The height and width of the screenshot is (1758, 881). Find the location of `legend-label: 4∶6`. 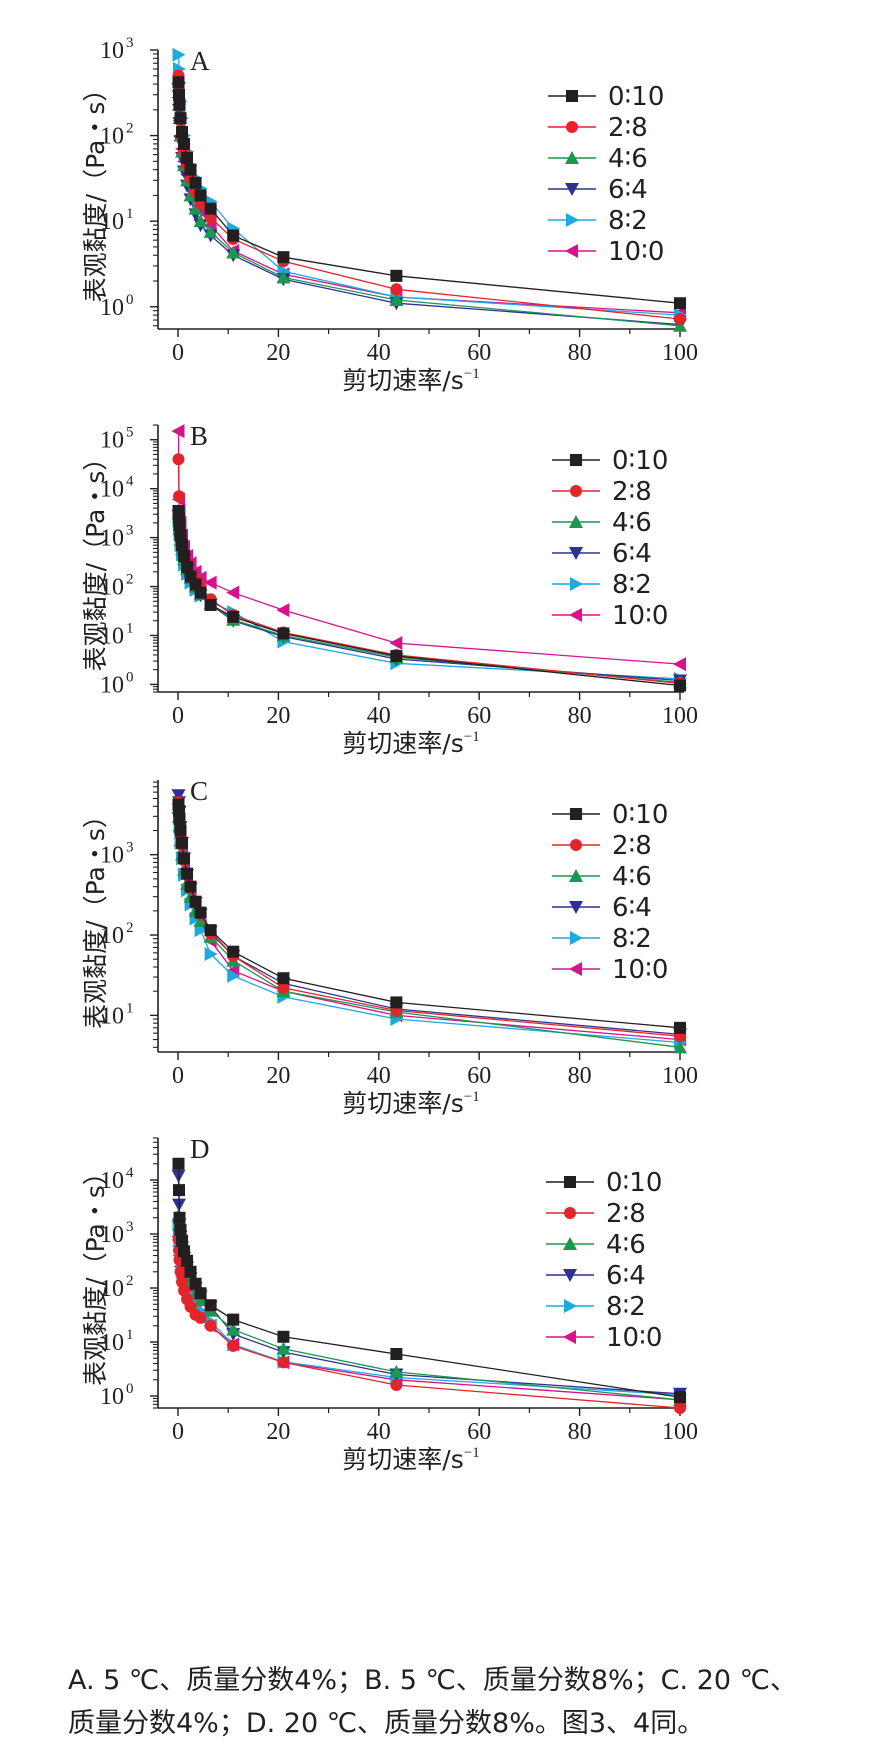

legend-label: 4∶6 is located at coordinates (632, 877).